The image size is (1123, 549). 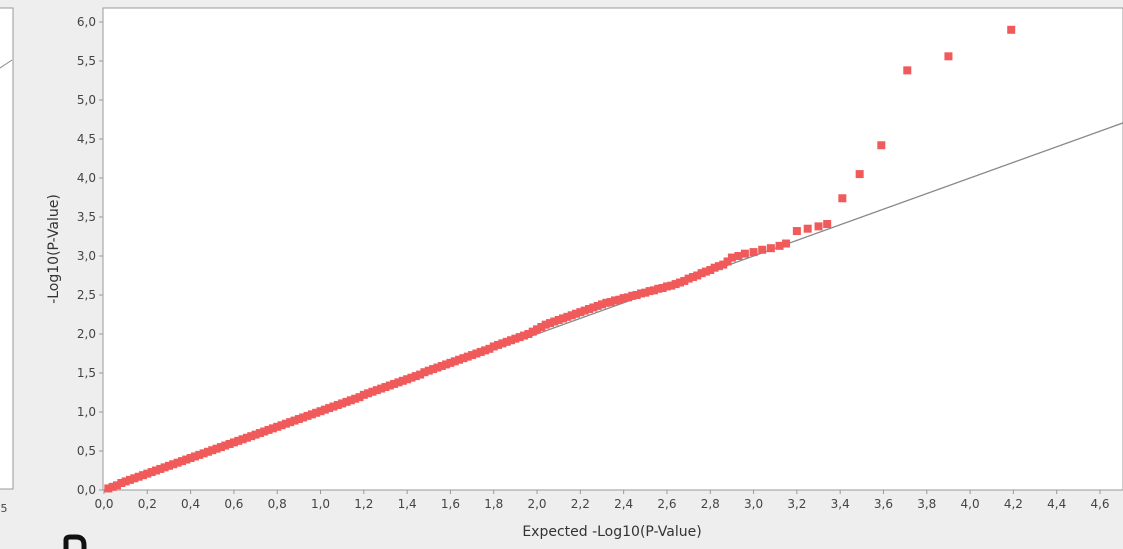 What do you see at coordinates (580, 504) in the screenshot?
I see `x-tick-label: 2,2` at bounding box center [580, 504].